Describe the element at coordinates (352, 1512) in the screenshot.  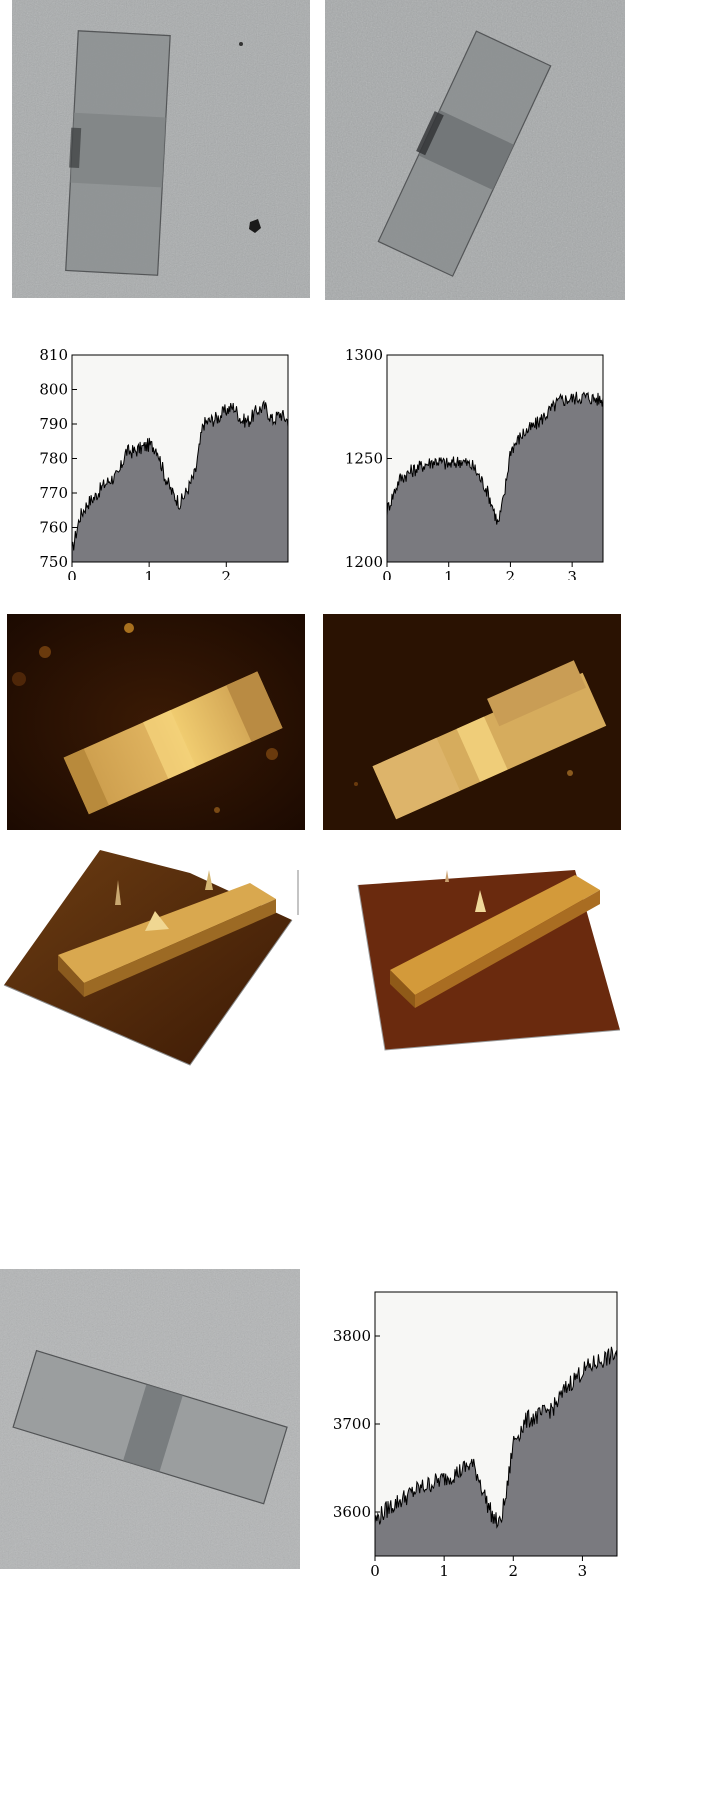
I see `y-tick-label: 3600` at that location.